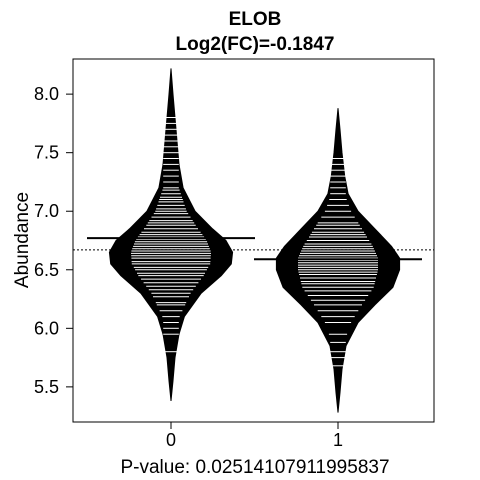 Image resolution: width=480 pixels, height=480 pixels. Describe the element at coordinates (54, 240) in the screenshot. I see `y-axis: 5.5 6.0 6.5 7.0 7.5 8.0` at that location.